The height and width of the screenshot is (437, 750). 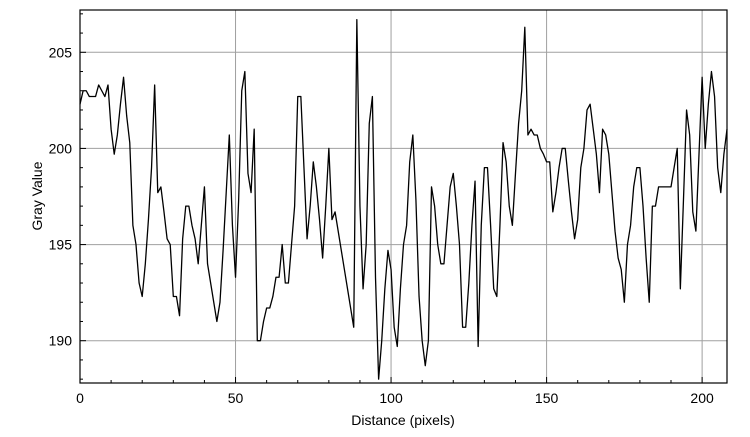 What do you see at coordinates (80, 398) in the screenshot?
I see `x-tick-label: 0` at bounding box center [80, 398].